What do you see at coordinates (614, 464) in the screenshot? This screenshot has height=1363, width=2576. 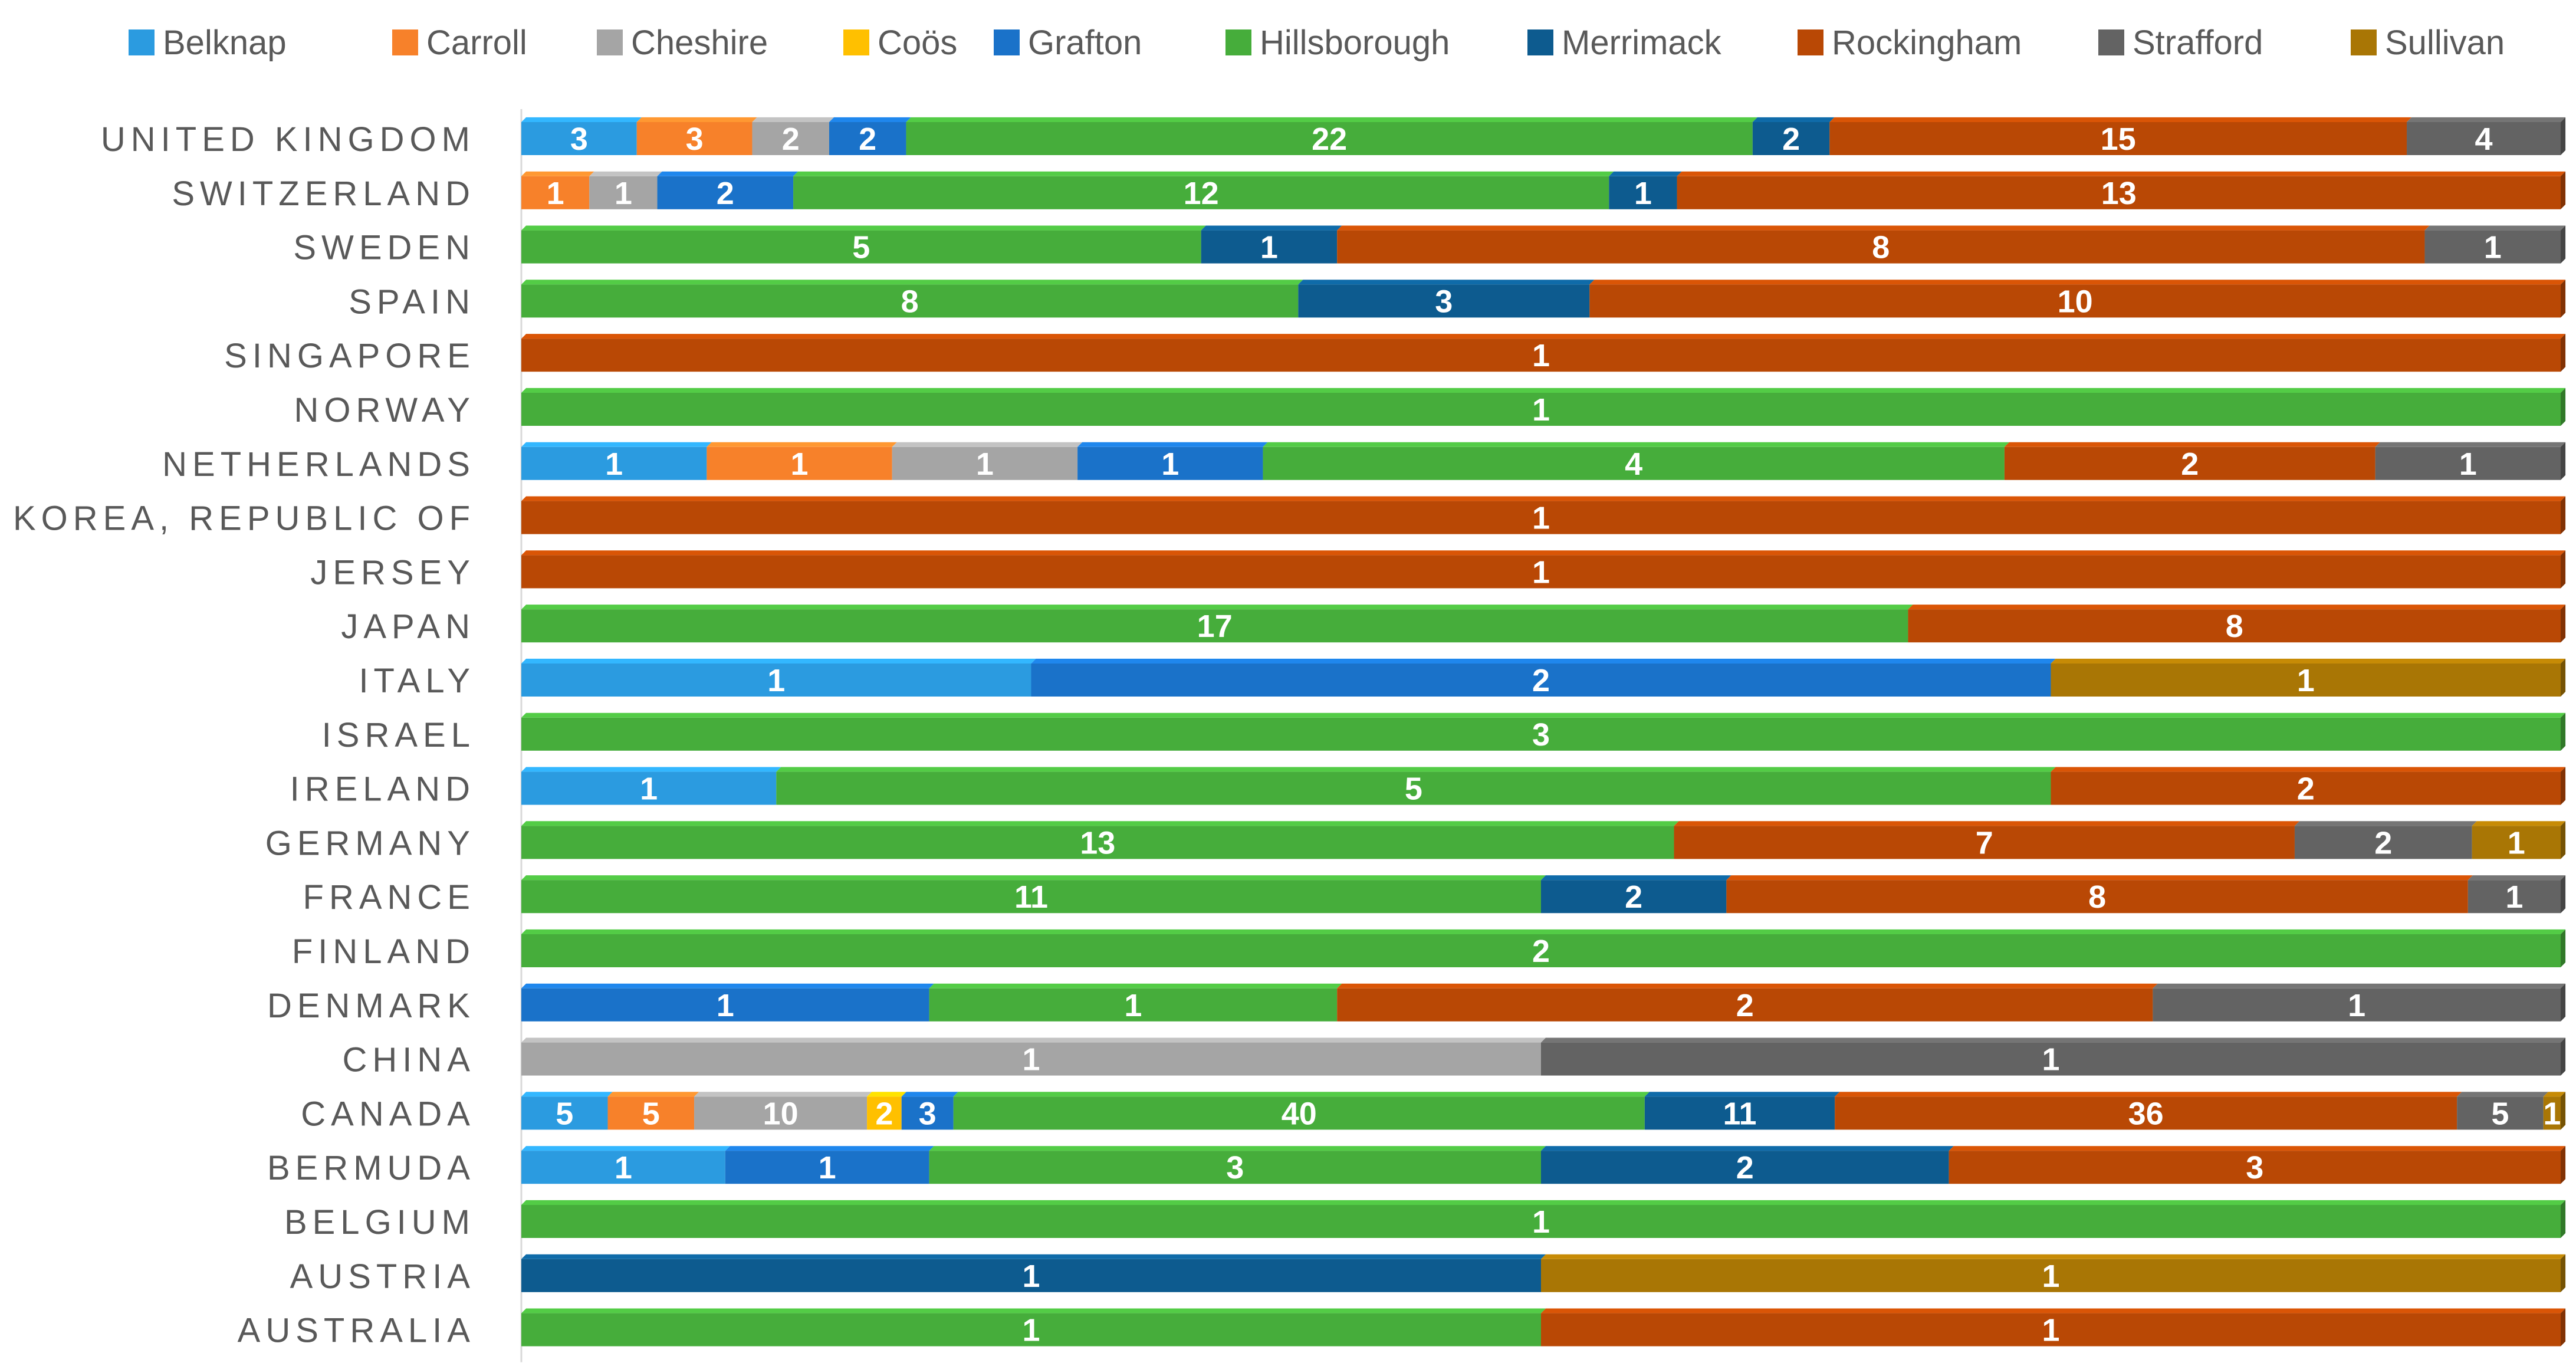 I see `data-label-netherlands-belknap: 1` at bounding box center [614, 464].